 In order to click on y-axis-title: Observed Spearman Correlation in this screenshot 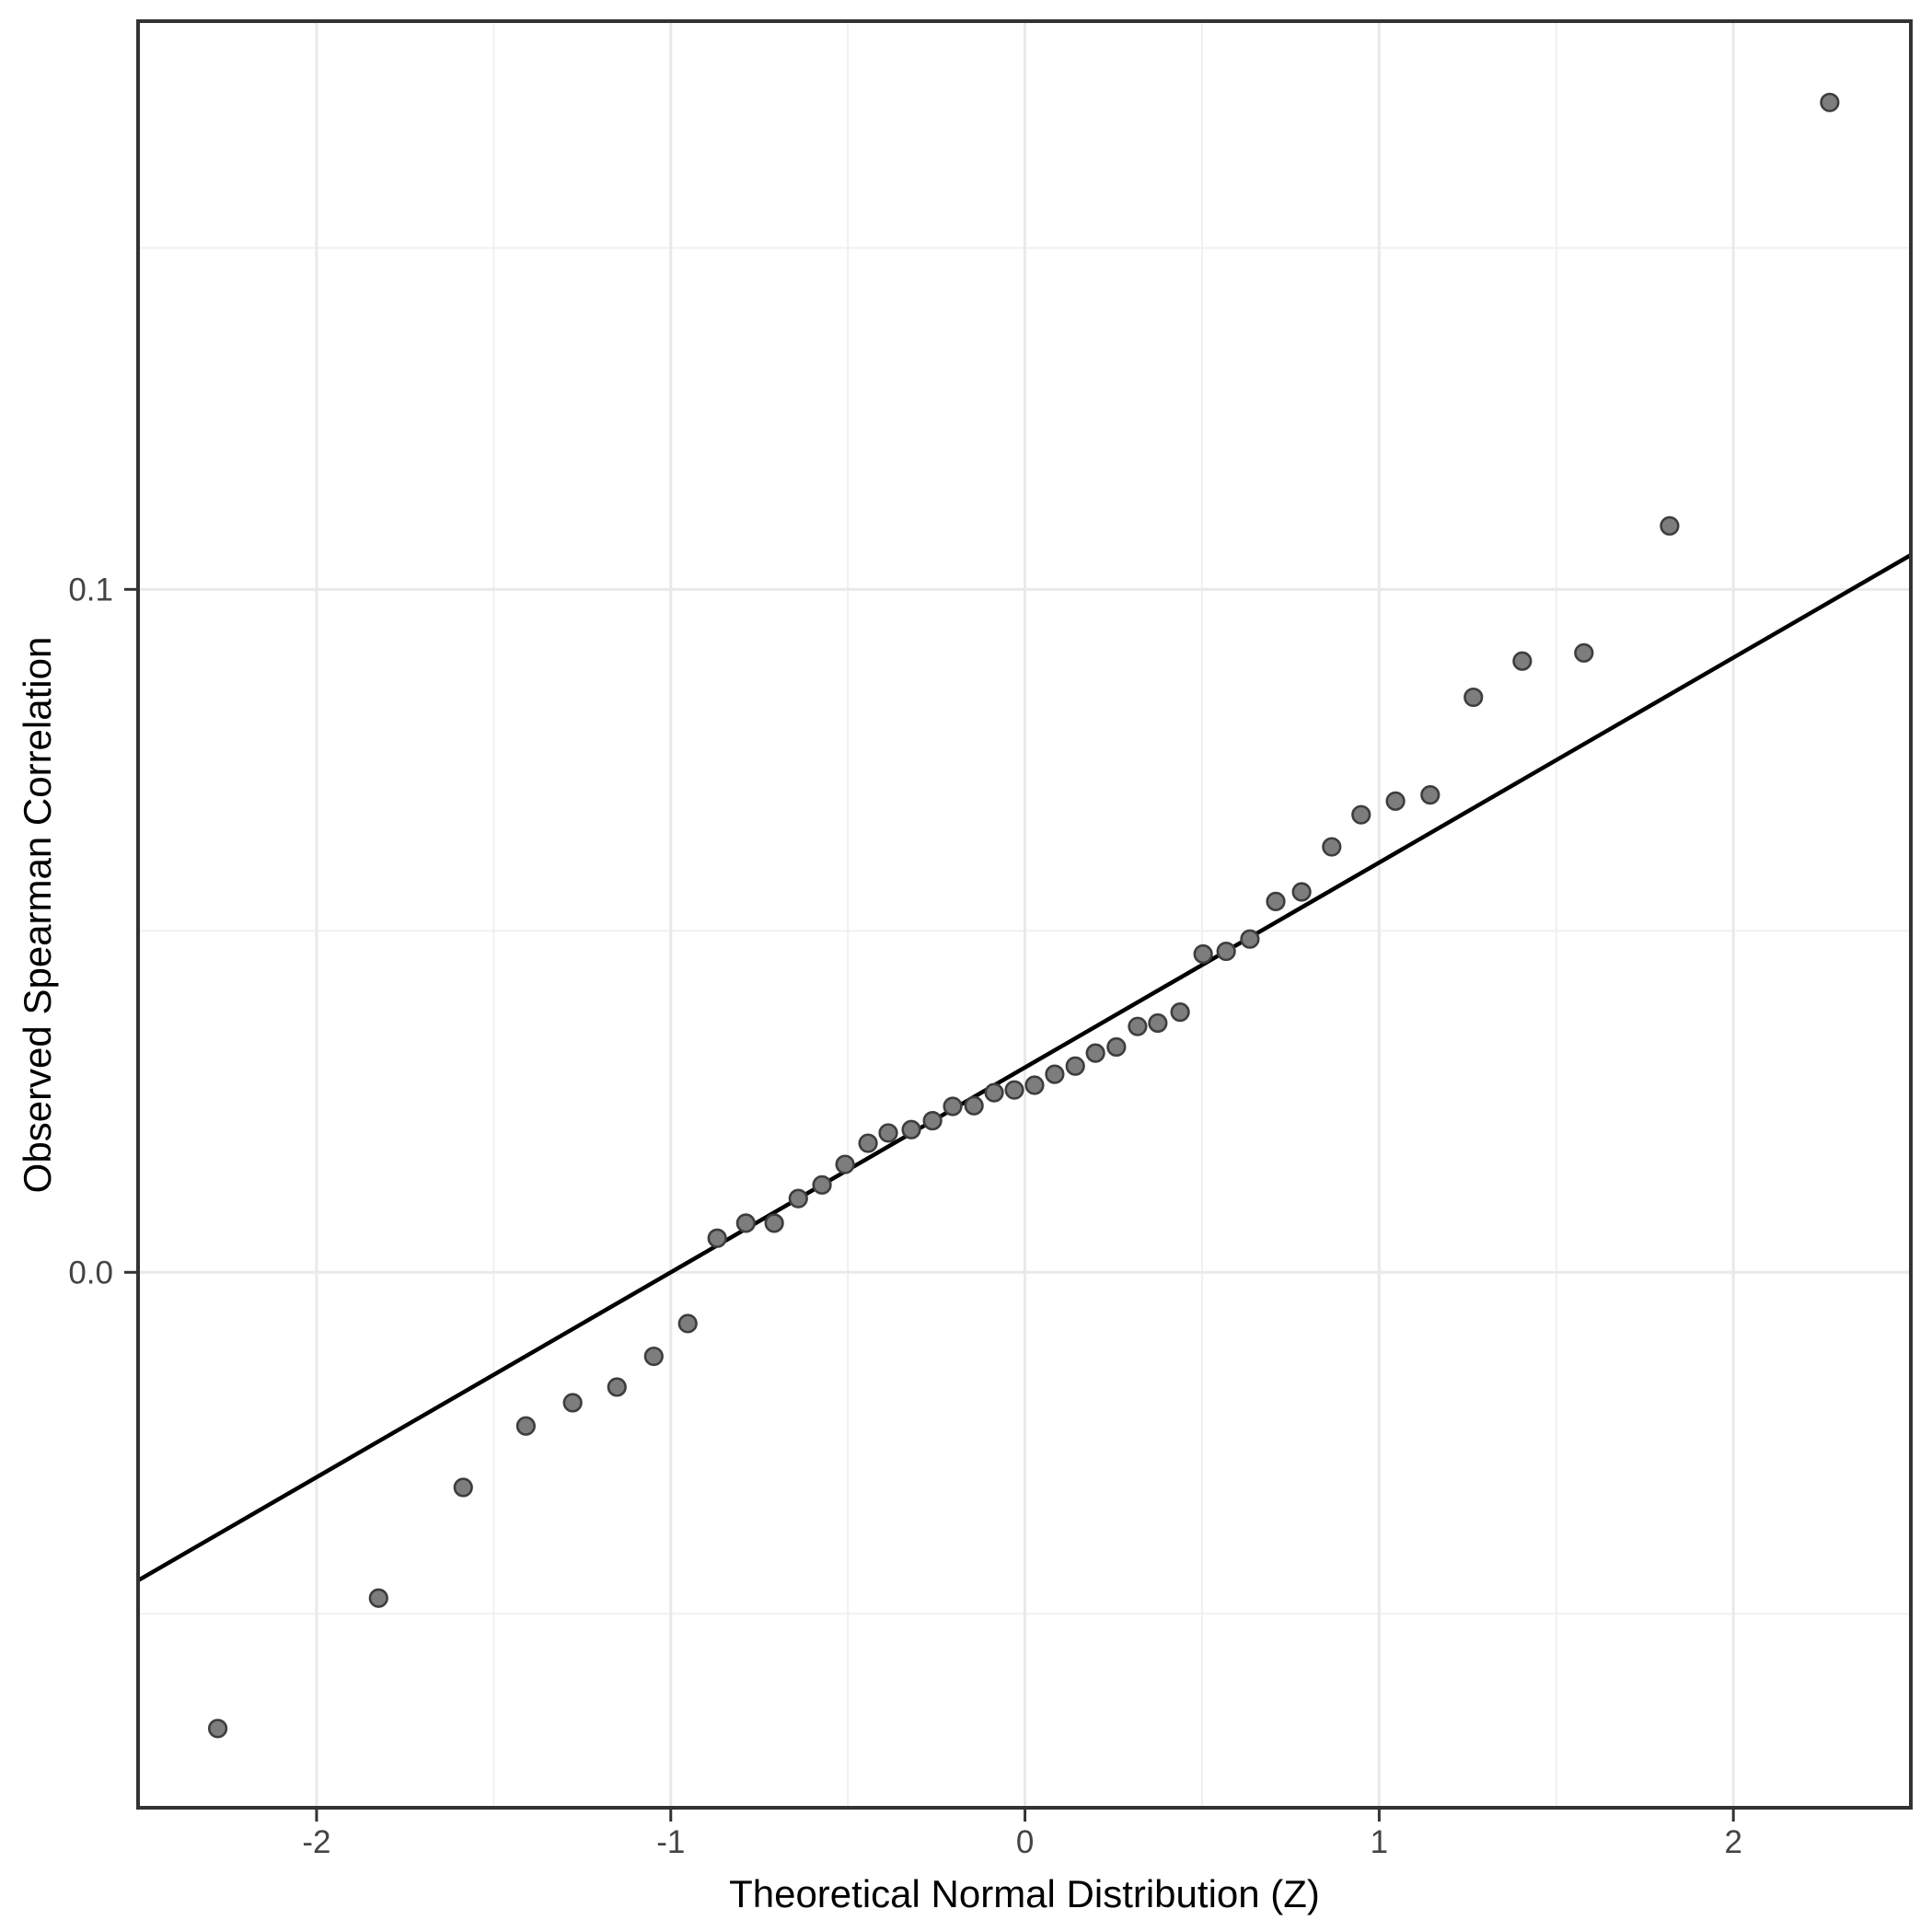, I will do `click(38, 916)`.